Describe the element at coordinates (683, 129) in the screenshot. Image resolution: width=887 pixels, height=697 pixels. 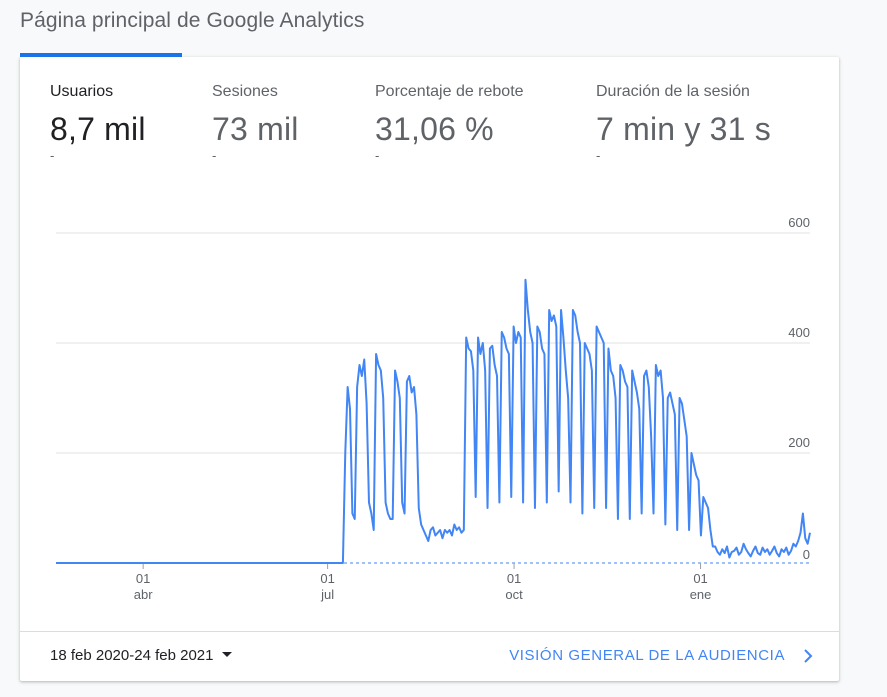
I see `metric-value: 7 min y 31 s` at that location.